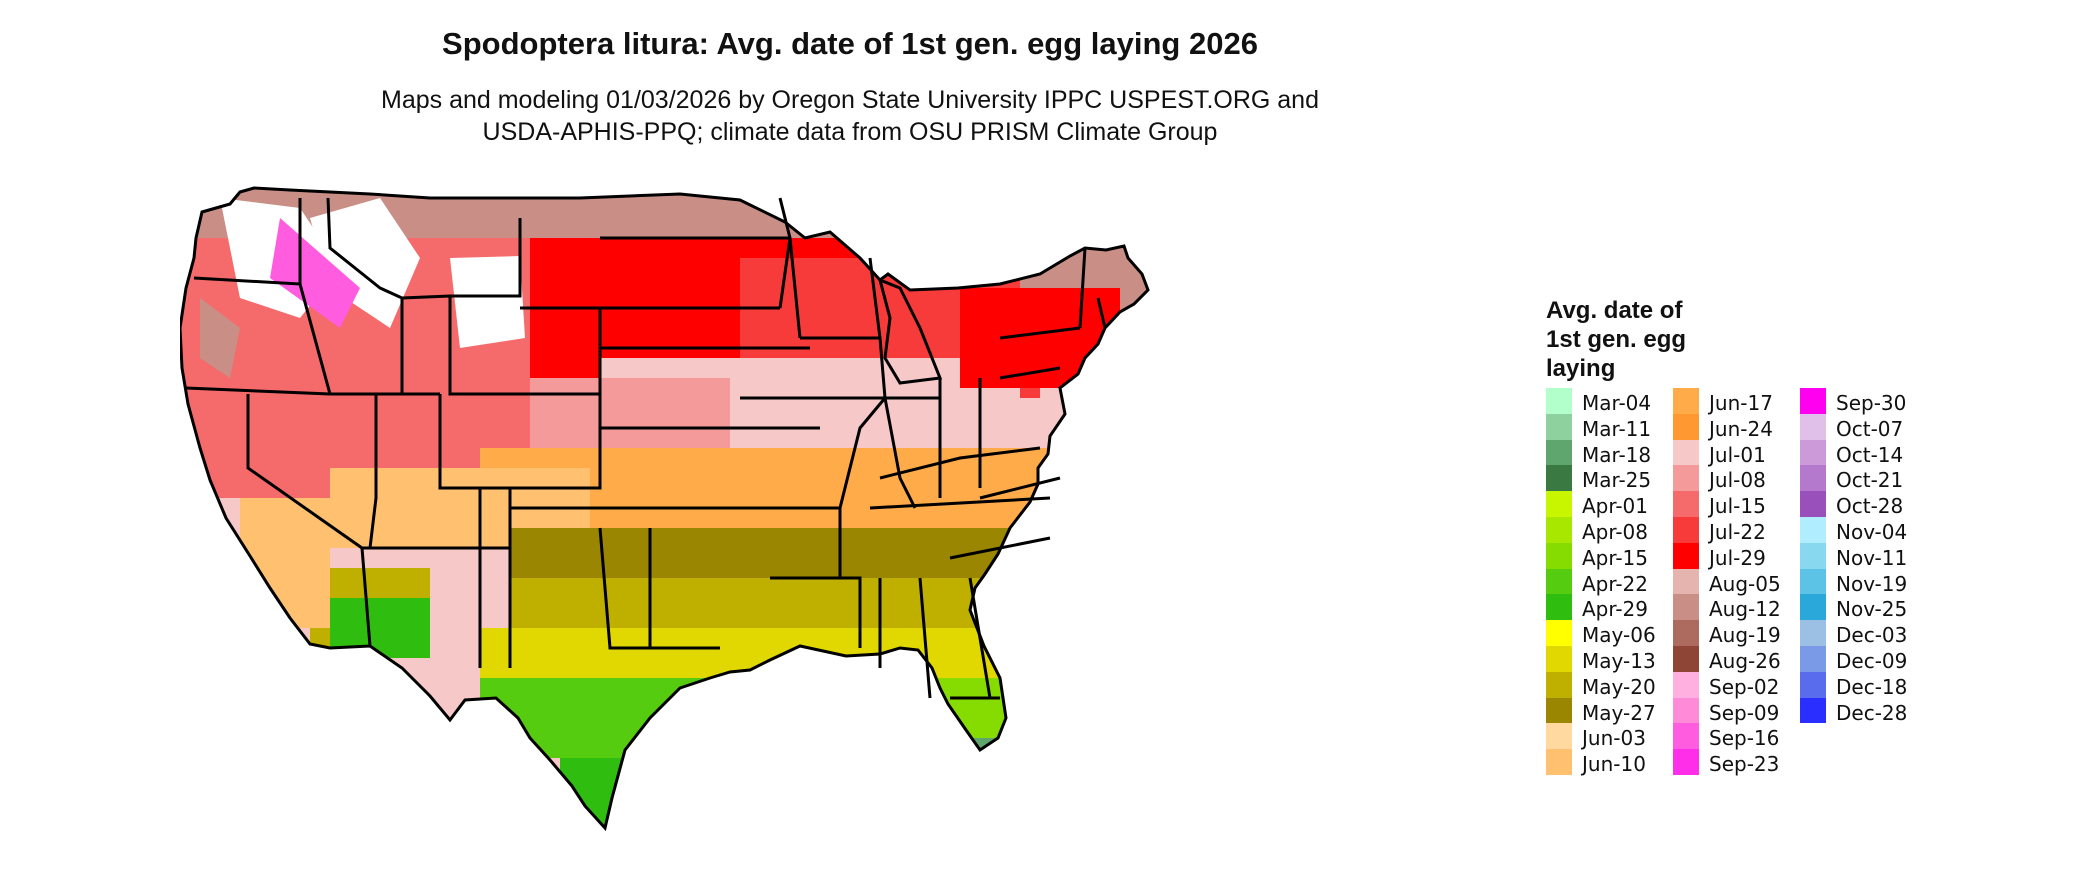 The width and height of the screenshot is (2100, 892). What do you see at coordinates (1617, 480) in the screenshot?
I see `legend-label: Mar-25` at bounding box center [1617, 480].